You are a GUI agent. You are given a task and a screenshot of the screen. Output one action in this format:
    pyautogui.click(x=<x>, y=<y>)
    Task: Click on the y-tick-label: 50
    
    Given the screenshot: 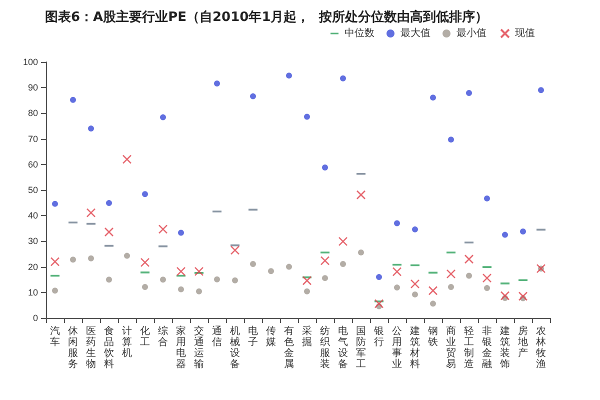 What is the action you would take?
    pyautogui.click(x=33, y=190)
    